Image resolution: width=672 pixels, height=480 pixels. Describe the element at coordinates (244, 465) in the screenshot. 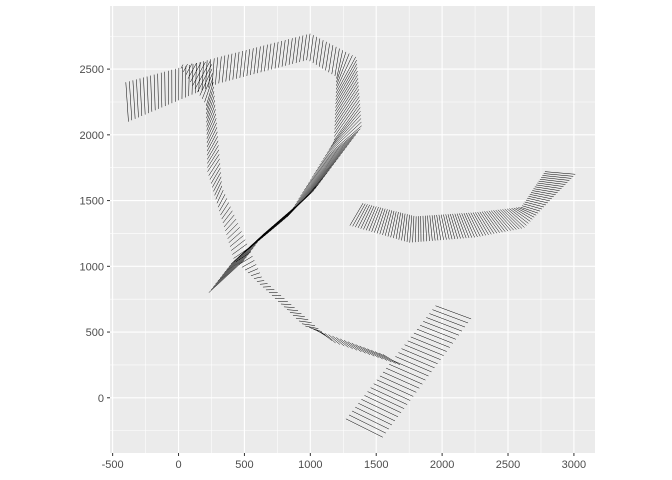

I see `x-tick-label: 500` at that location.